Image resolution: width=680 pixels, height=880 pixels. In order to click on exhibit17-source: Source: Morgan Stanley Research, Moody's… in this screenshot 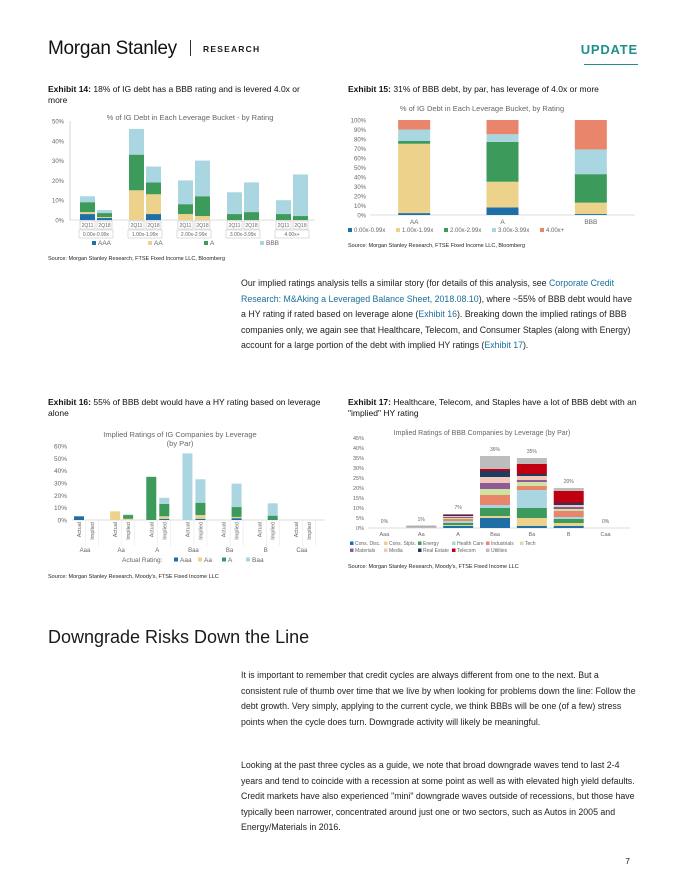, I will do `click(433, 567)`.